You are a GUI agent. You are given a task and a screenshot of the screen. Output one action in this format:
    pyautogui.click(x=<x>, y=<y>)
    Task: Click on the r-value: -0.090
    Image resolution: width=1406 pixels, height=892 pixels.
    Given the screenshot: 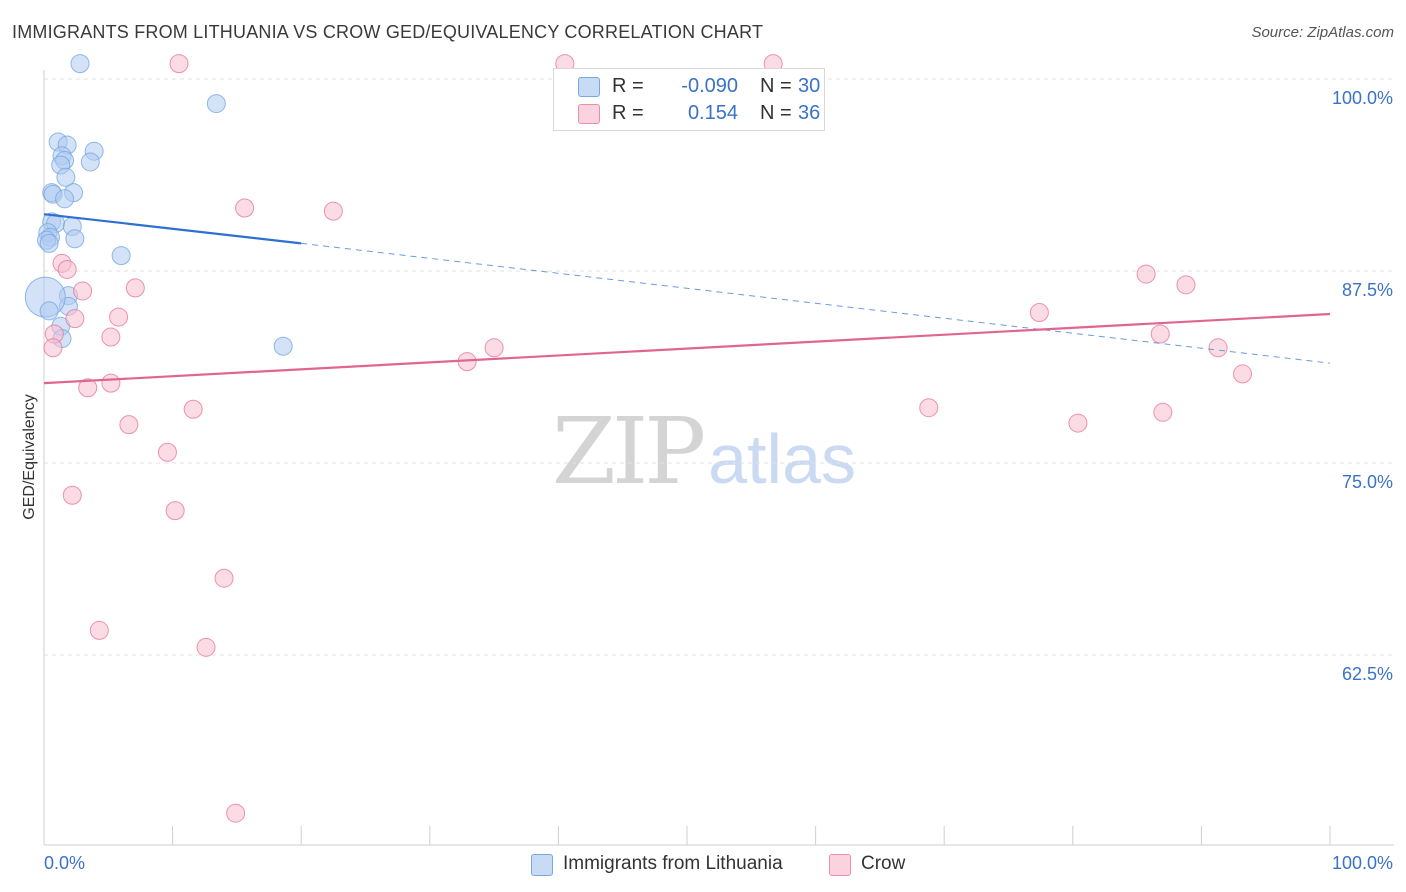 What is the action you would take?
    pyautogui.click(x=709, y=86)
    